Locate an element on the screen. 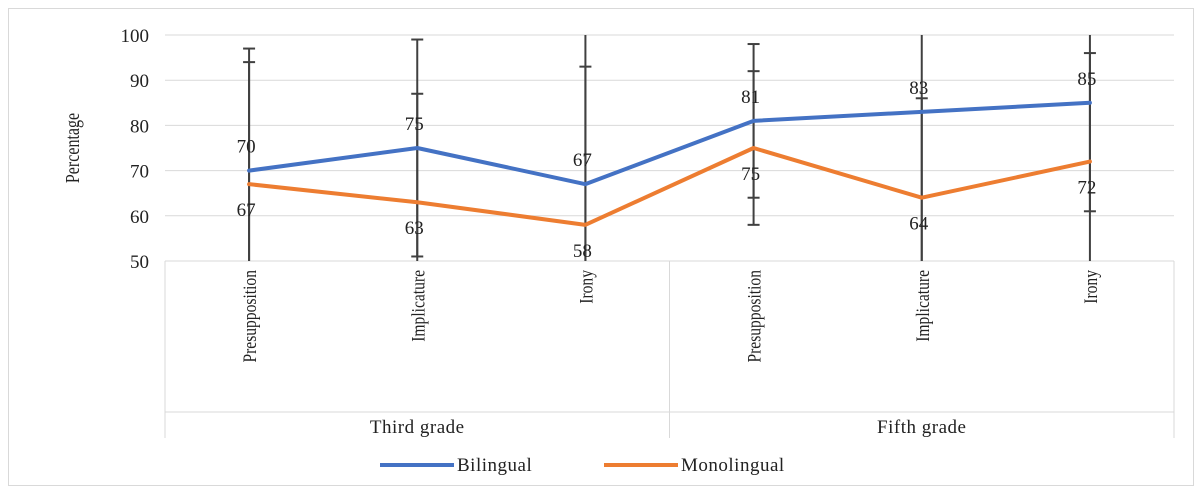  group-label-1: Fifth grade is located at coordinates (921, 427).